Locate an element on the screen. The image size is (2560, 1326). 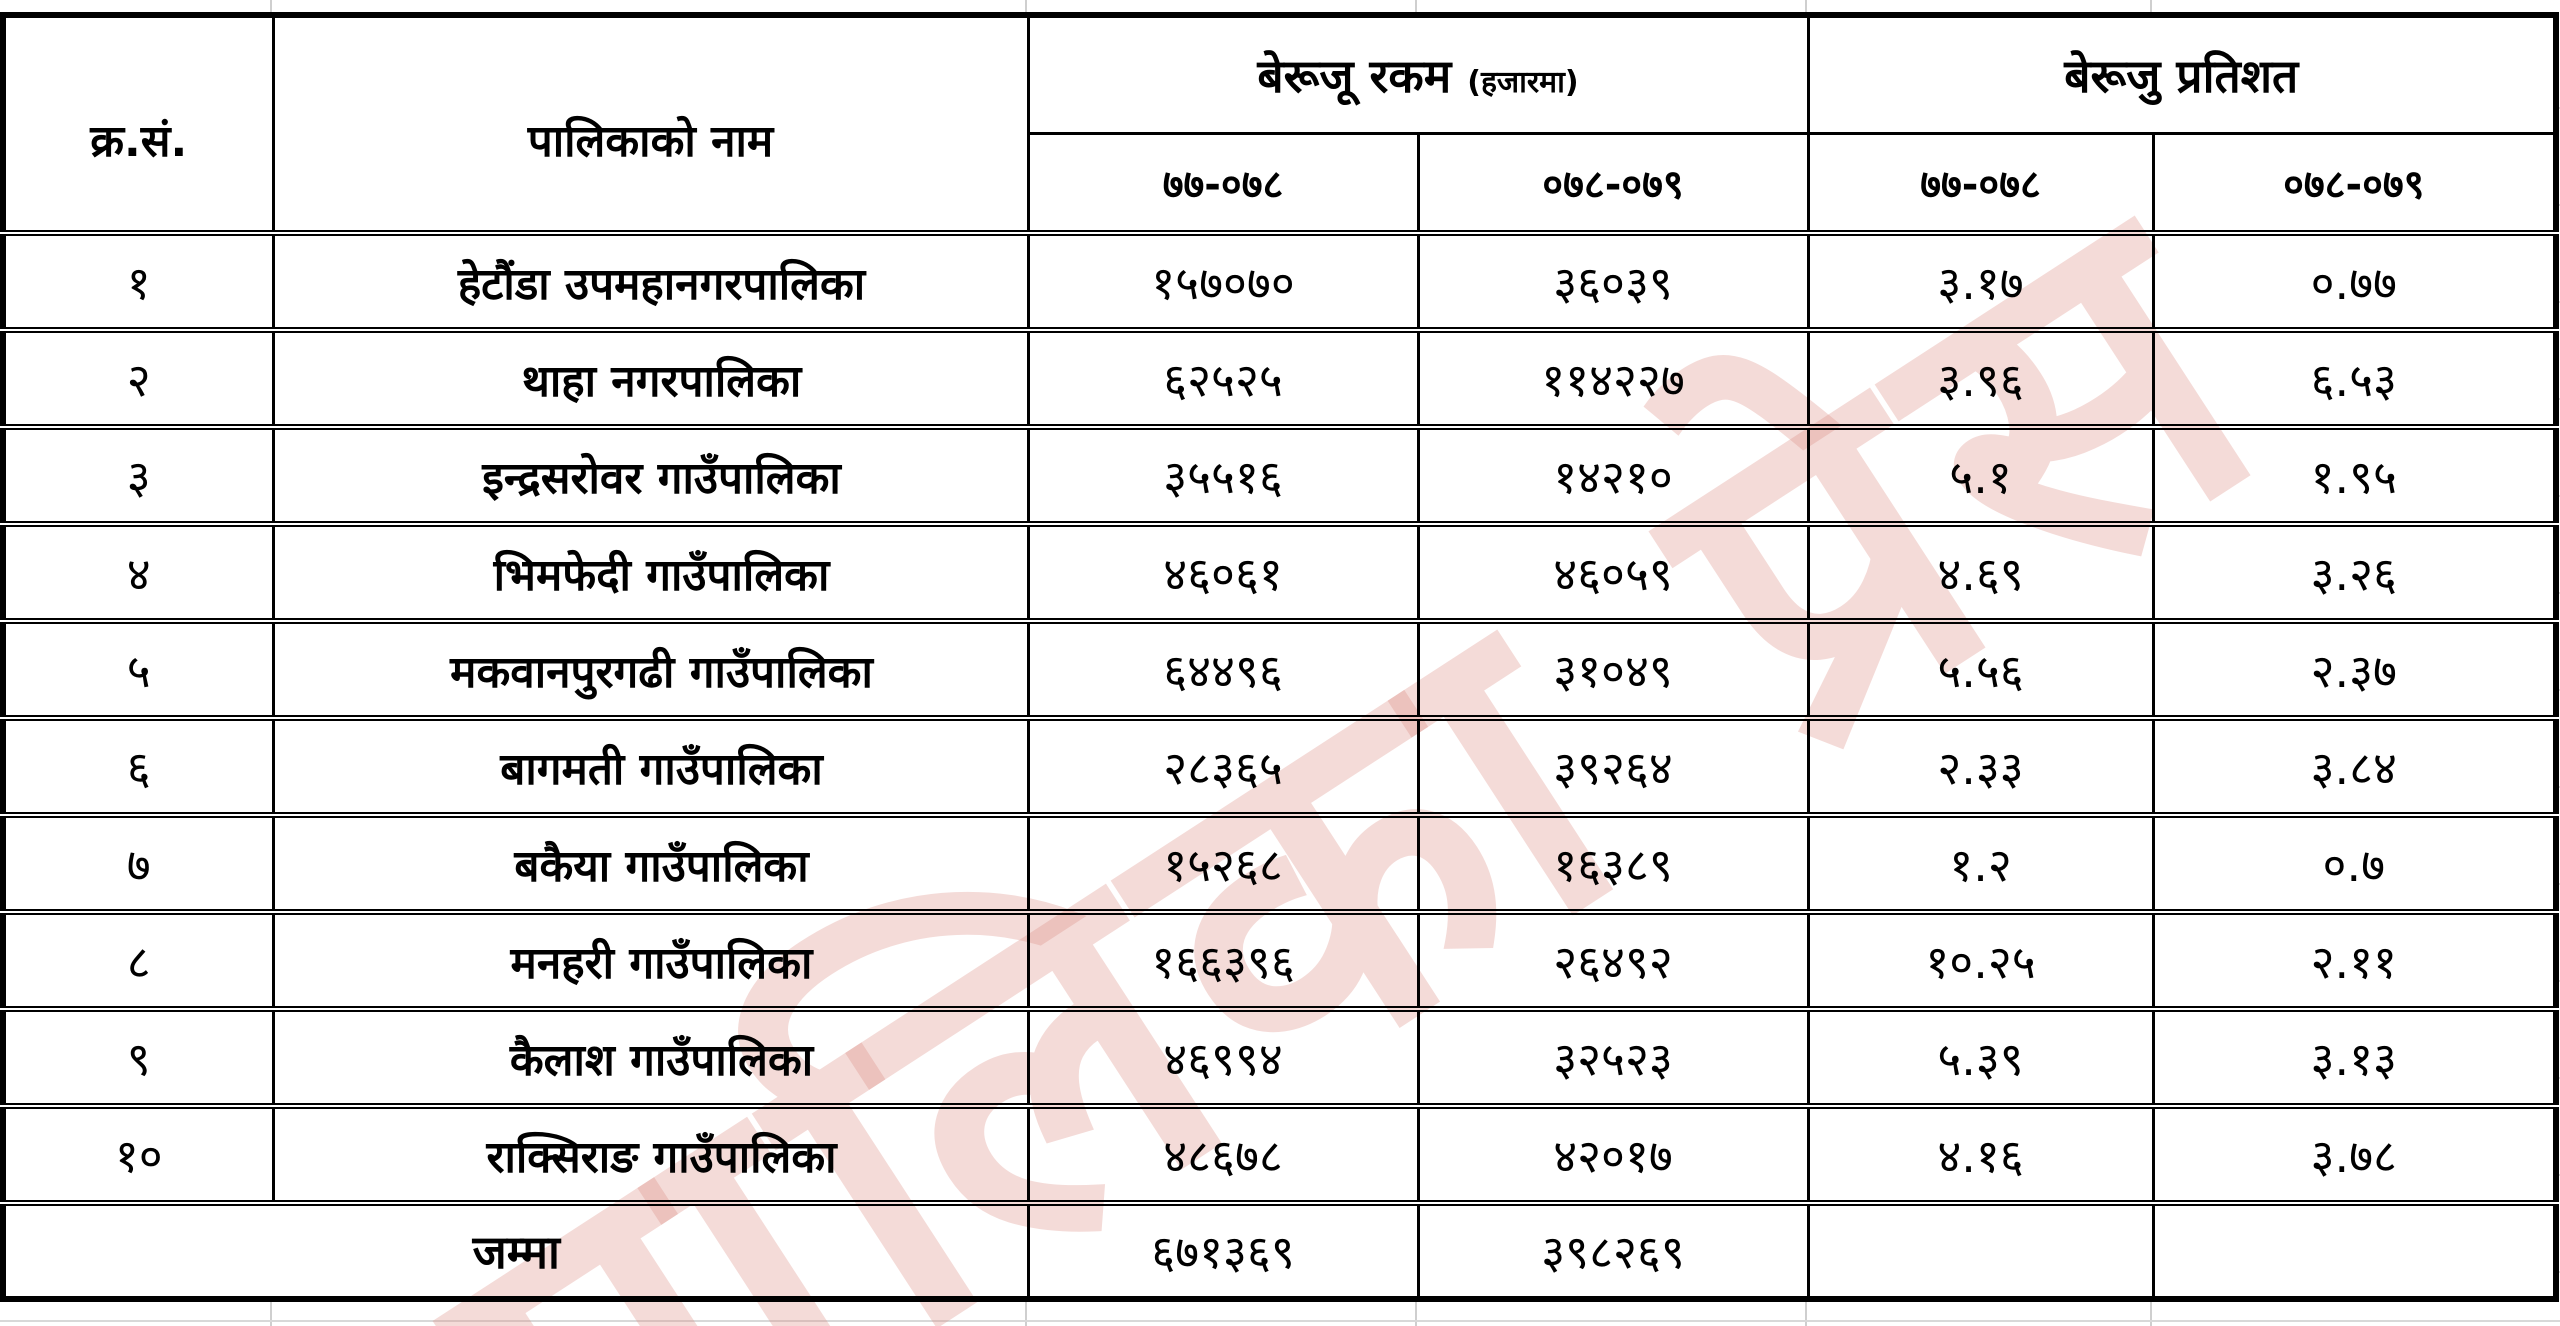
total-amount-77-078: ६७१३६९ is located at coordinates (1223, 1250).